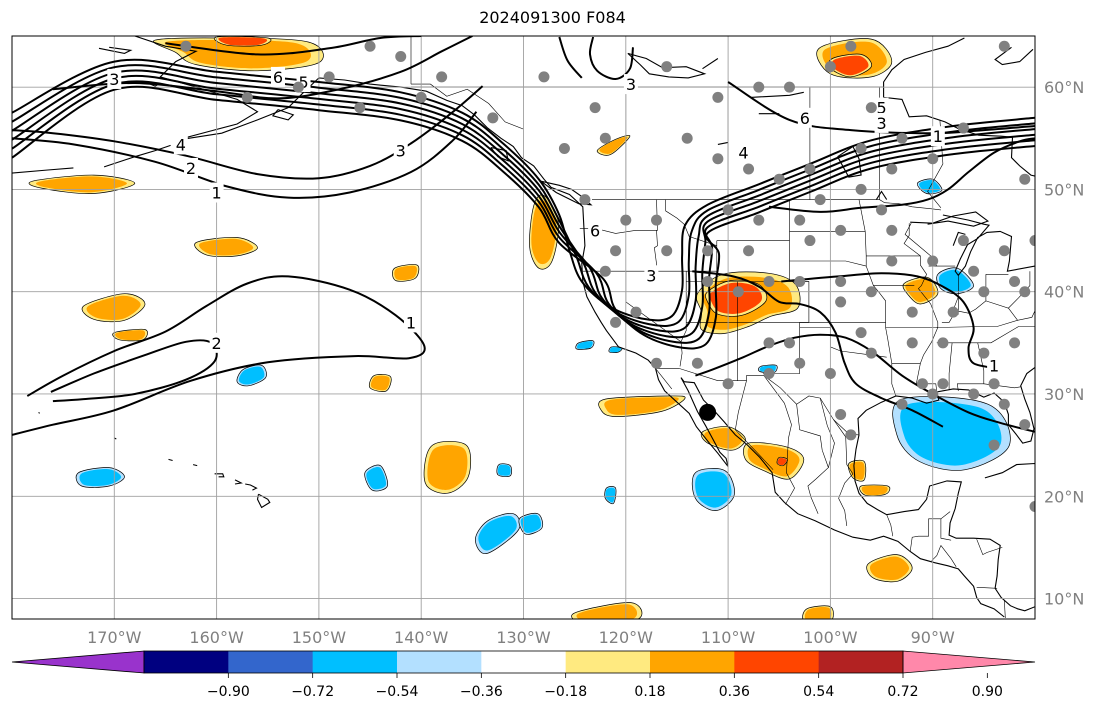  I want to click on location-marker-dot, so click(708, 412).